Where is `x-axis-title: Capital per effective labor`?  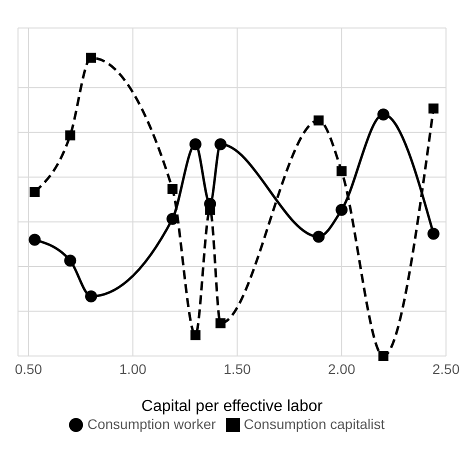
x-axis-title: Capital per effective labor is located at coordinates (232, 406).